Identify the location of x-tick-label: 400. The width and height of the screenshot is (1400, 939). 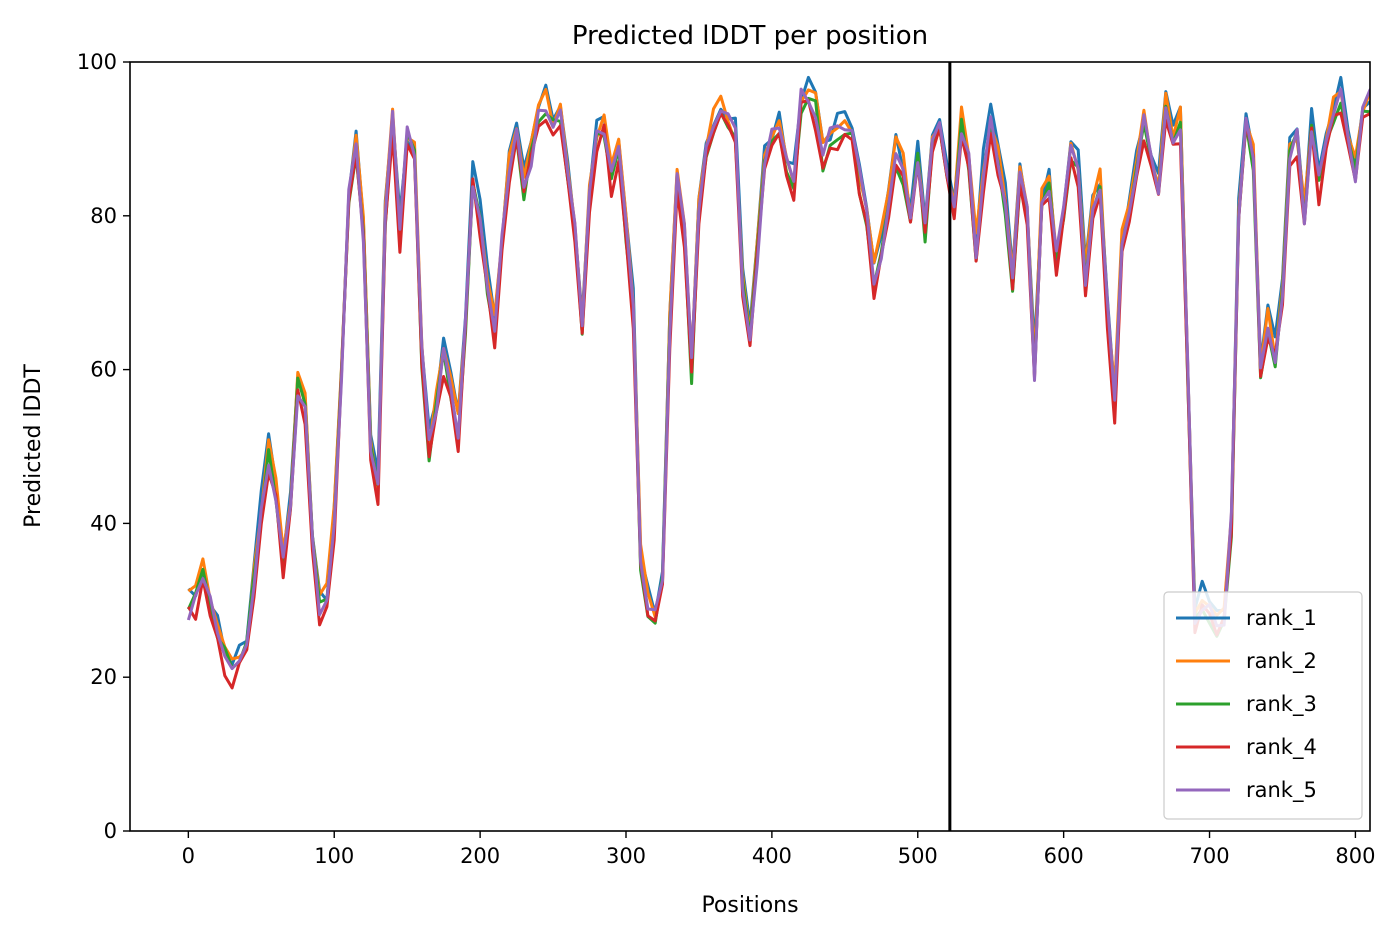
(772, 856).